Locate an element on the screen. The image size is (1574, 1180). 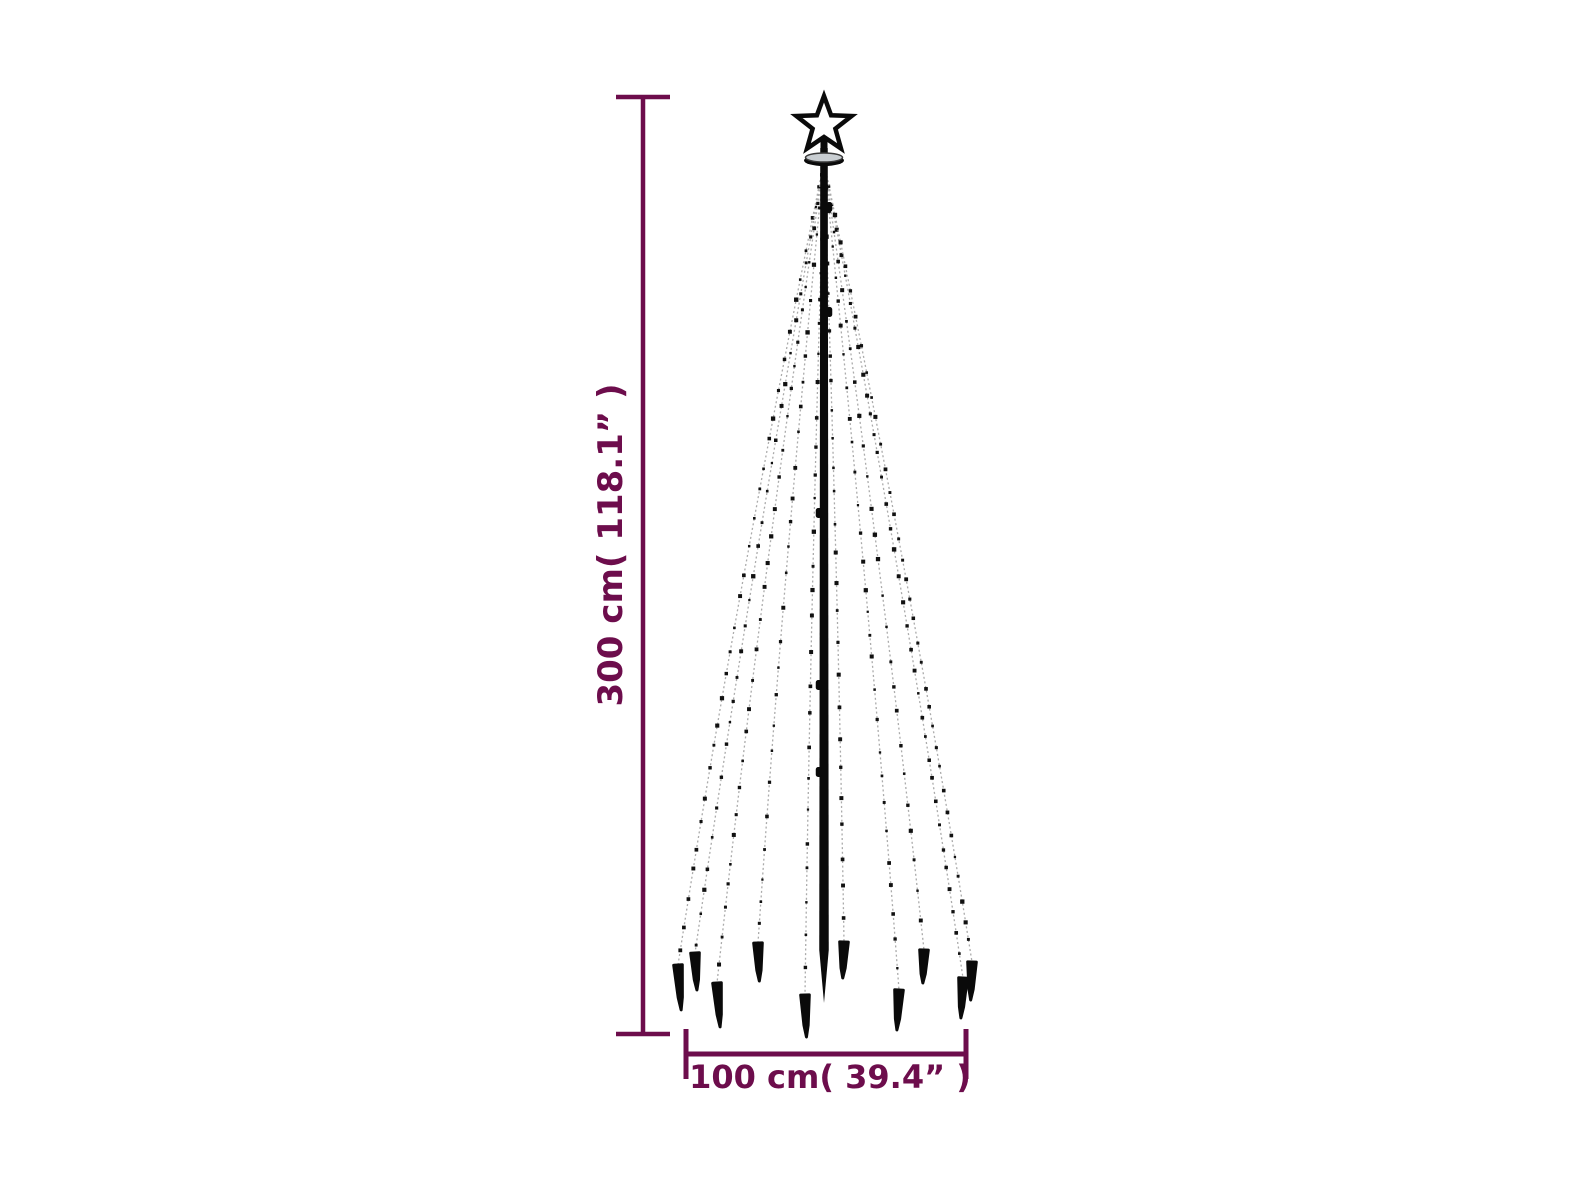
vertical-dimension-label: 300 cm( 118.1” ) is located at coordinates (611, 544).